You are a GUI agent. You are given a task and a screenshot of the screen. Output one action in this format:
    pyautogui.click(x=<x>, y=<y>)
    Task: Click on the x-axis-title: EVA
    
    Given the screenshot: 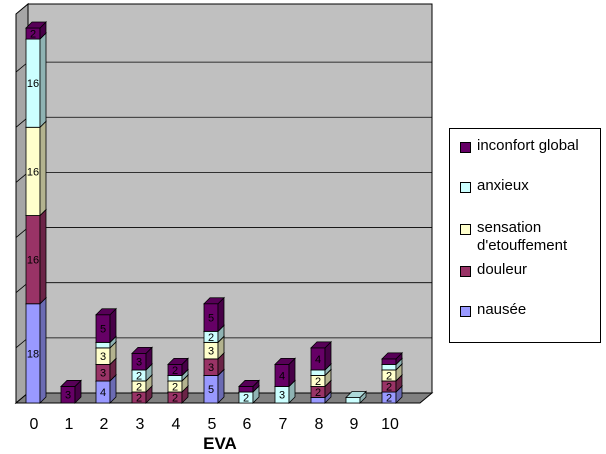 What is the action you would take?
    pyautogui.click(x=220, y=443)
    